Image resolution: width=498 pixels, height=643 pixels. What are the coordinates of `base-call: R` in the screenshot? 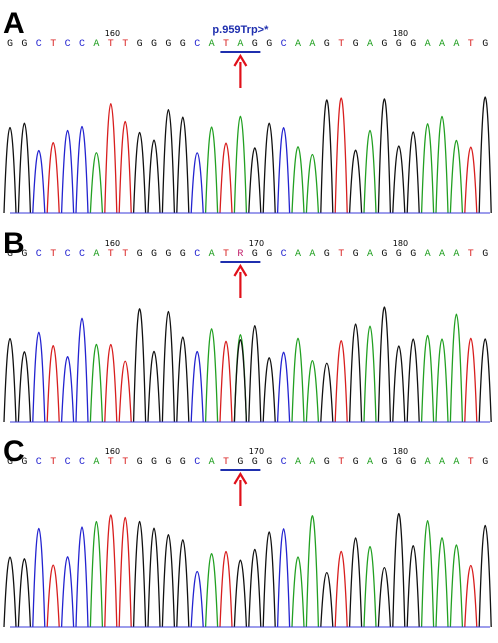 It's located at (240, 254).